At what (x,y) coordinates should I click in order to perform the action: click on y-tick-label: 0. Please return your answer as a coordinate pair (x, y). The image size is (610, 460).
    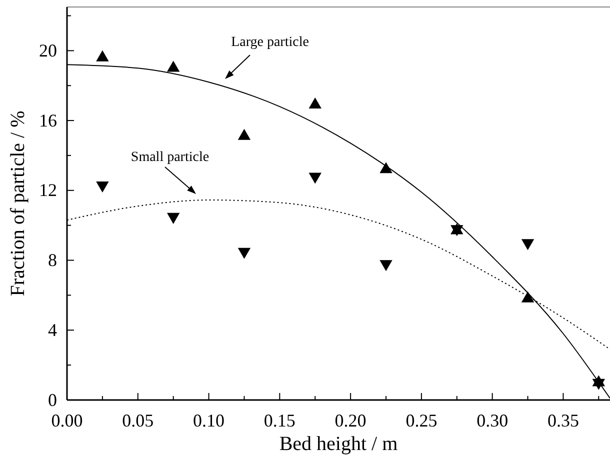
    Looking at the image, I should click on (52, 400).